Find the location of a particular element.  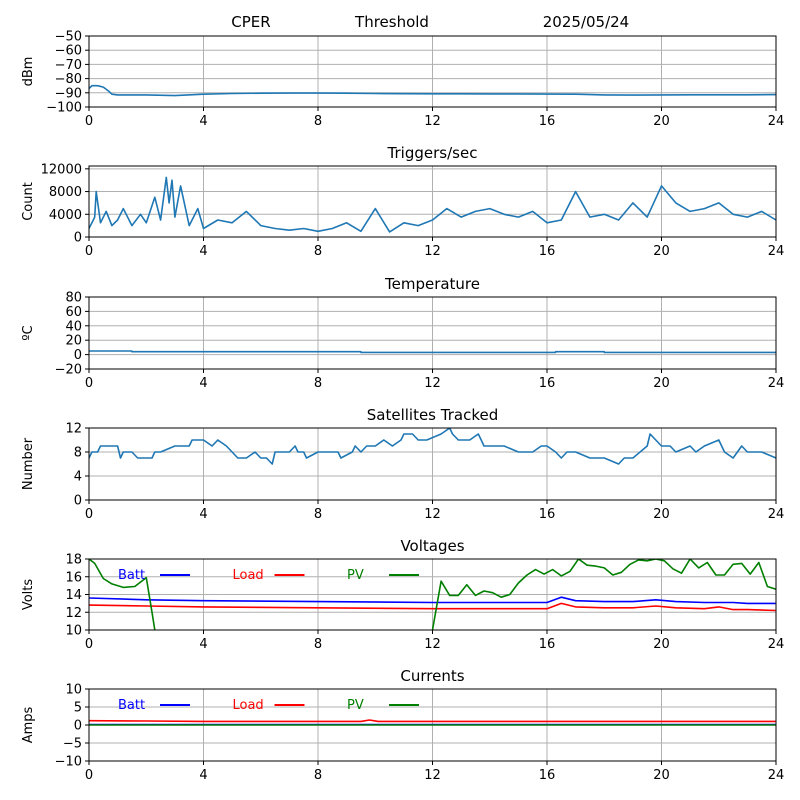

y-axis-label-threshold: dBm is located at coordinates (28, 72).